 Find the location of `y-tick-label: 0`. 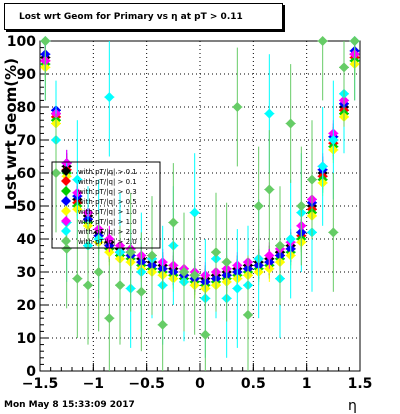

y-tick-label: 0 is located at coordinates (31, 372).